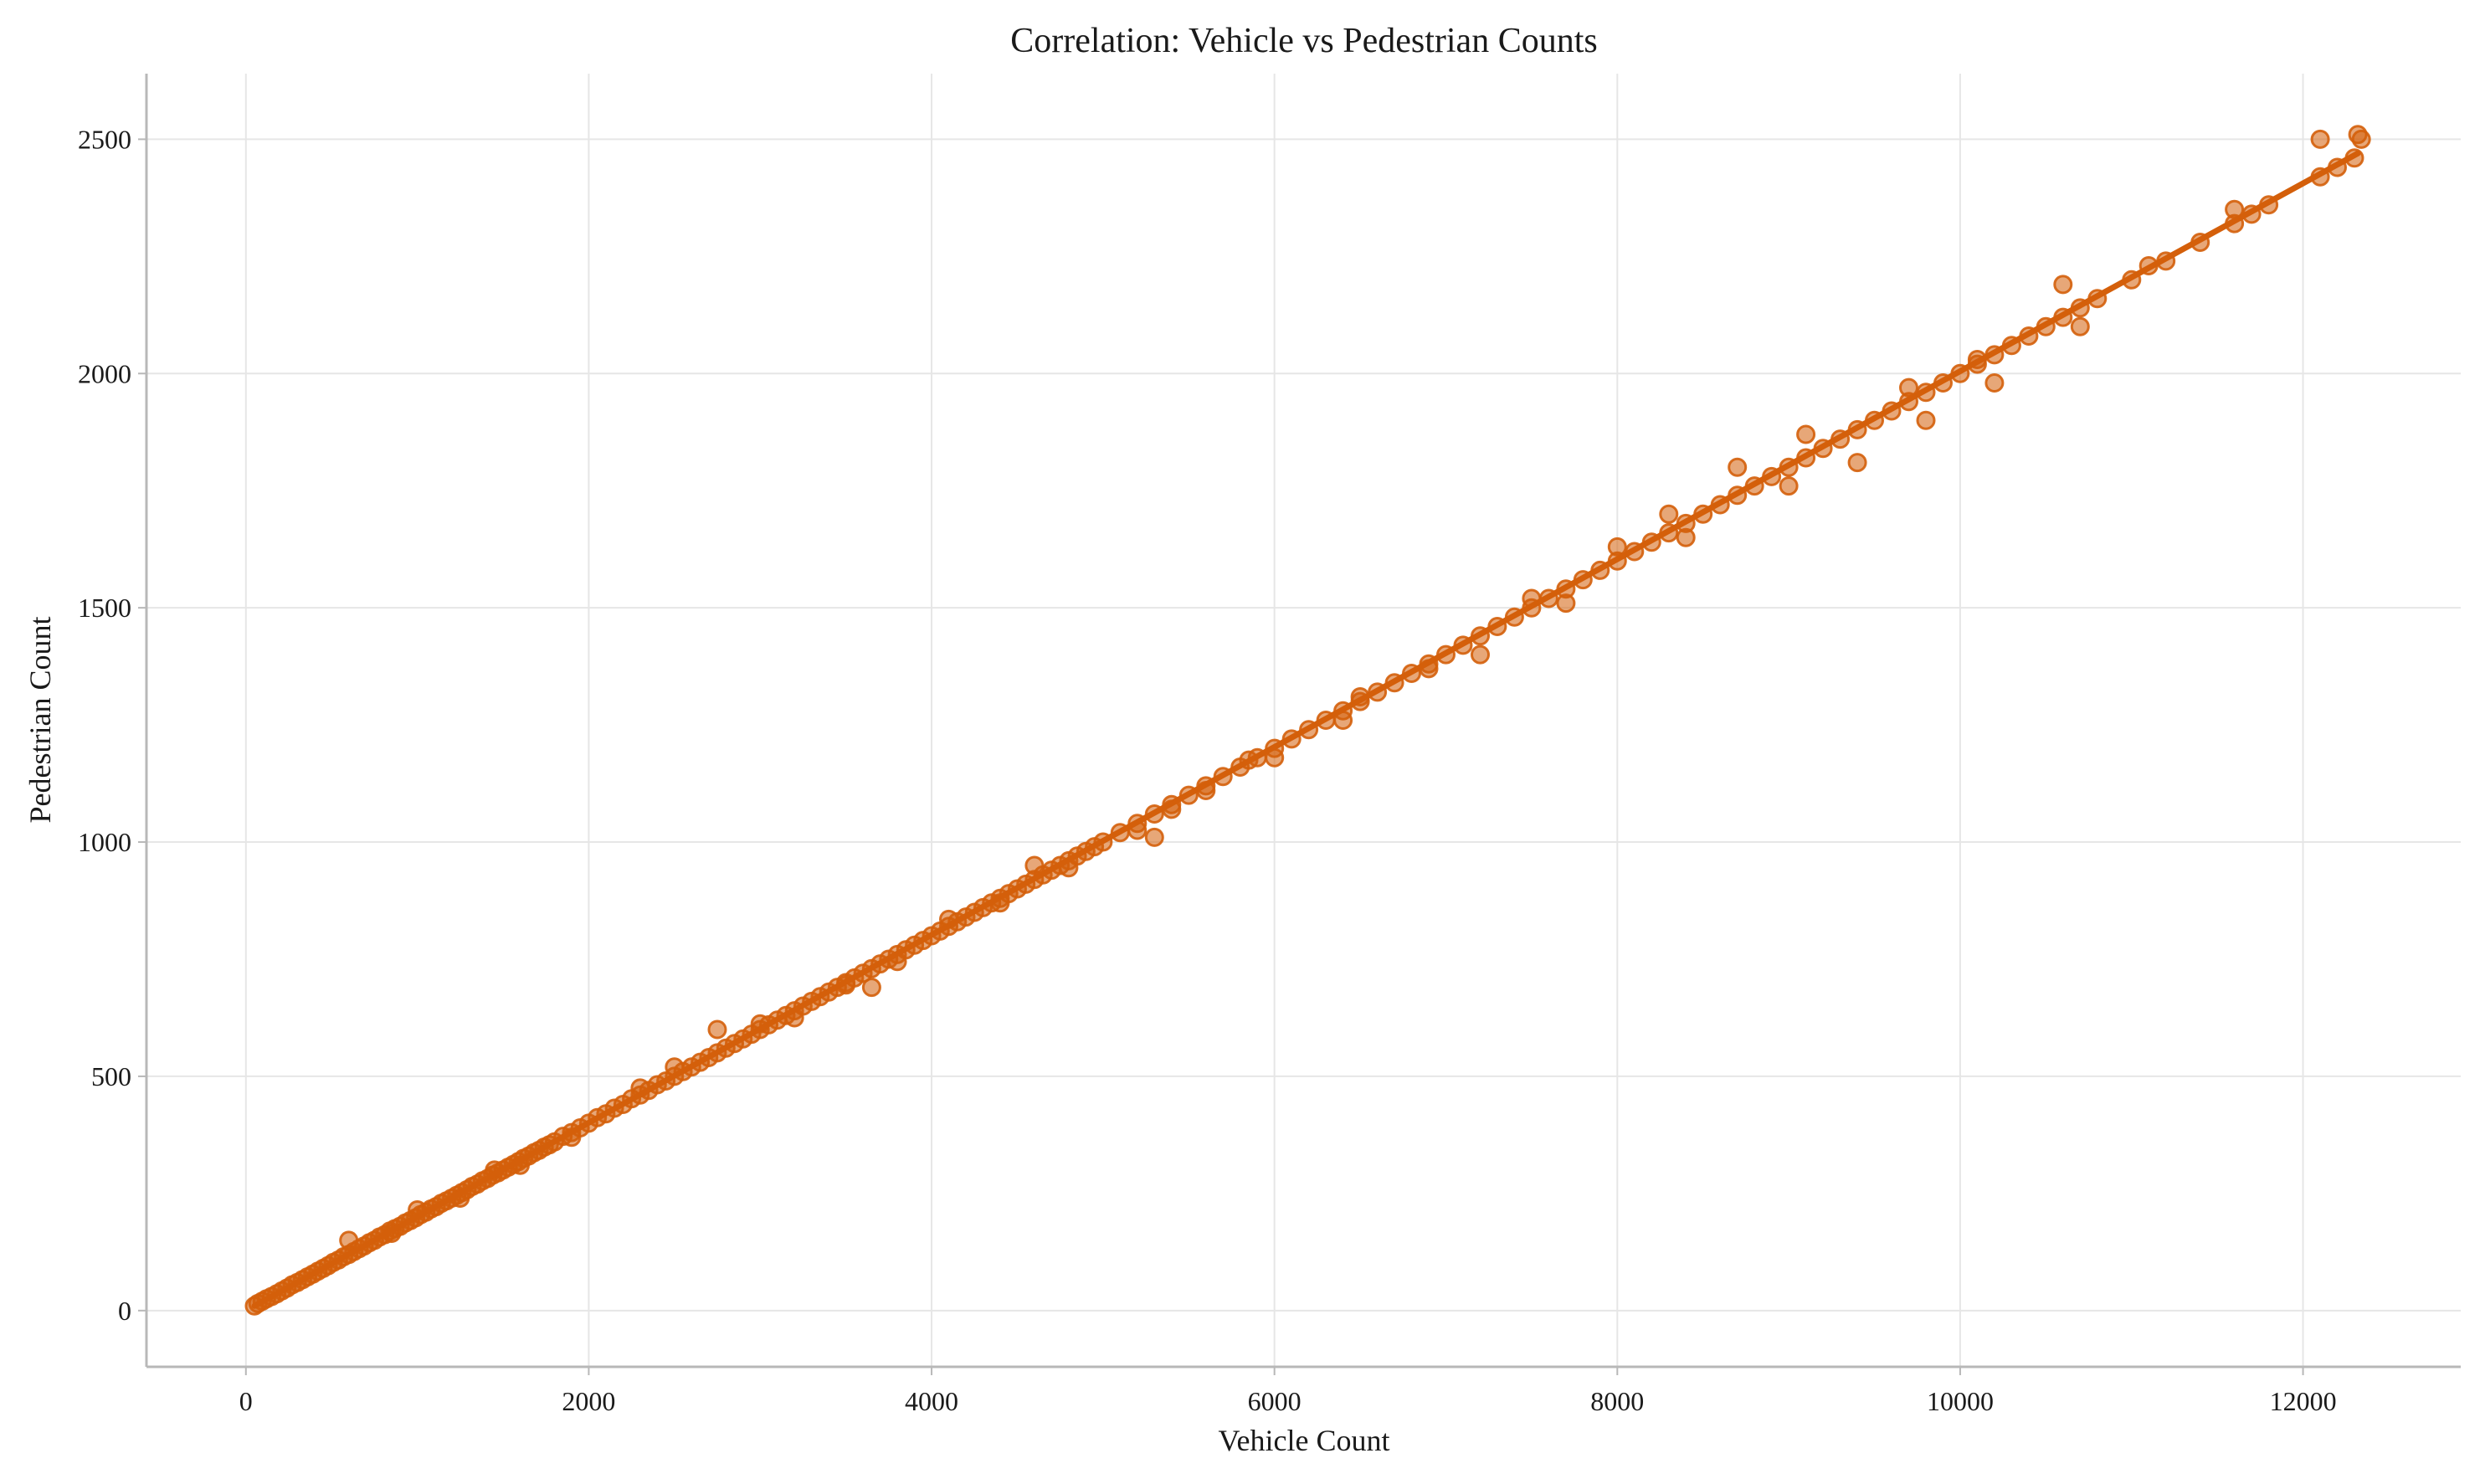 The height and width of the screenshot is (1484, 2485). I want to click on x-tick-label: 12000, so click(2303, 1401).